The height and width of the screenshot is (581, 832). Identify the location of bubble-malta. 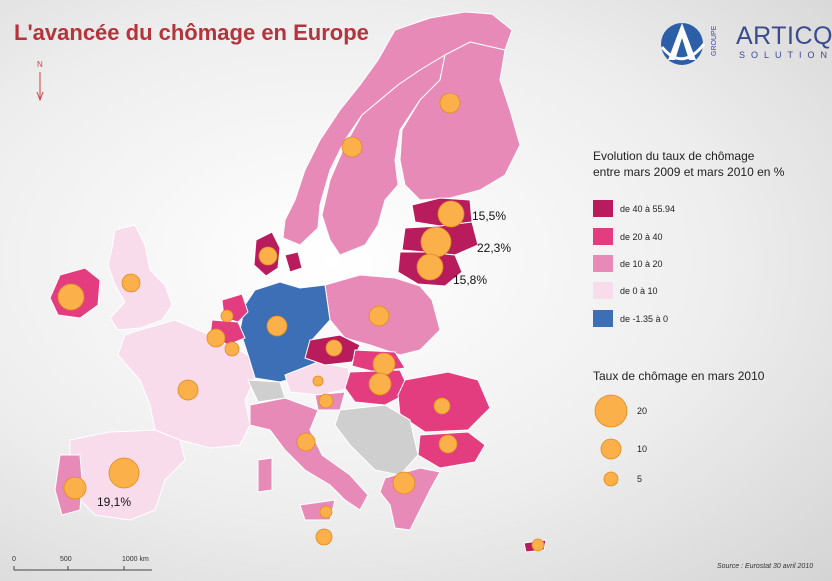
(326, 512).